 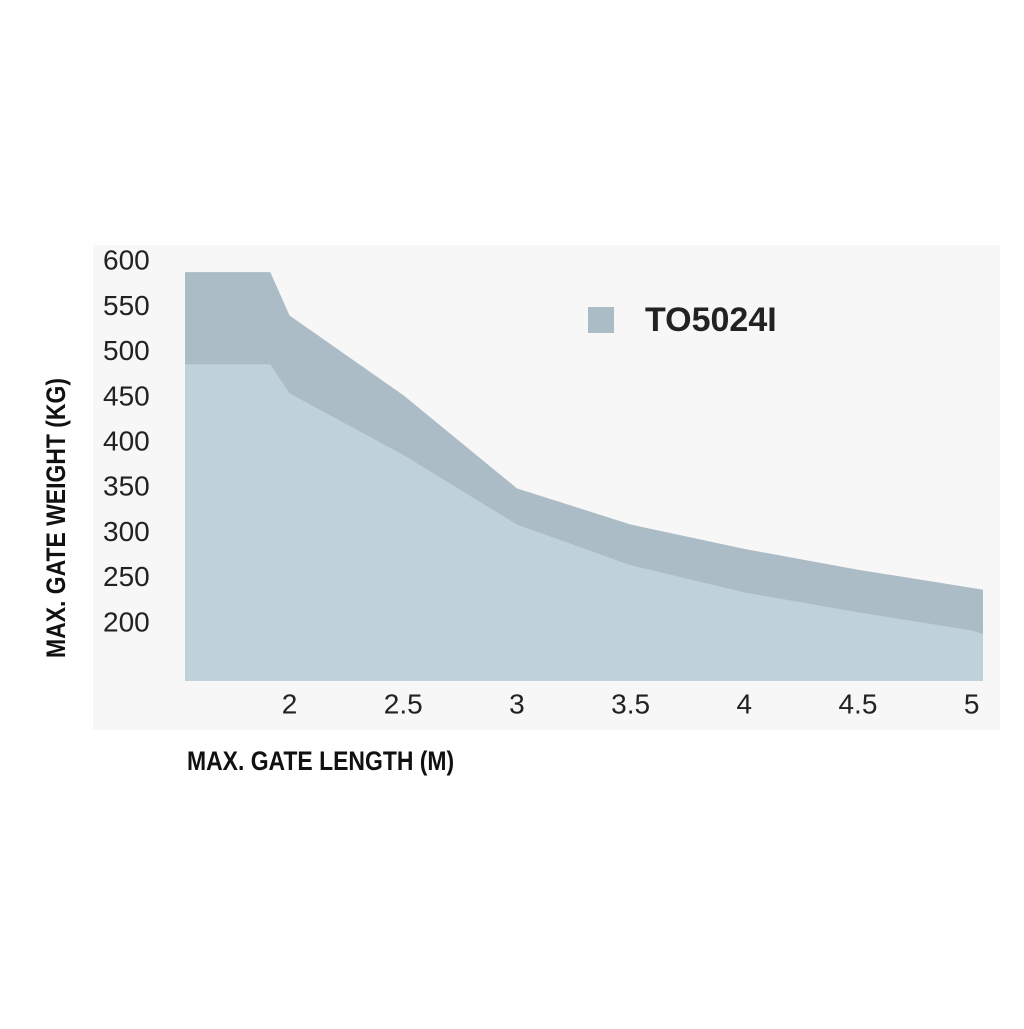 What do you see at coordinates (601, 320) in the screenshot?
I see `legend-swatch` at bounding box center [601, 320].